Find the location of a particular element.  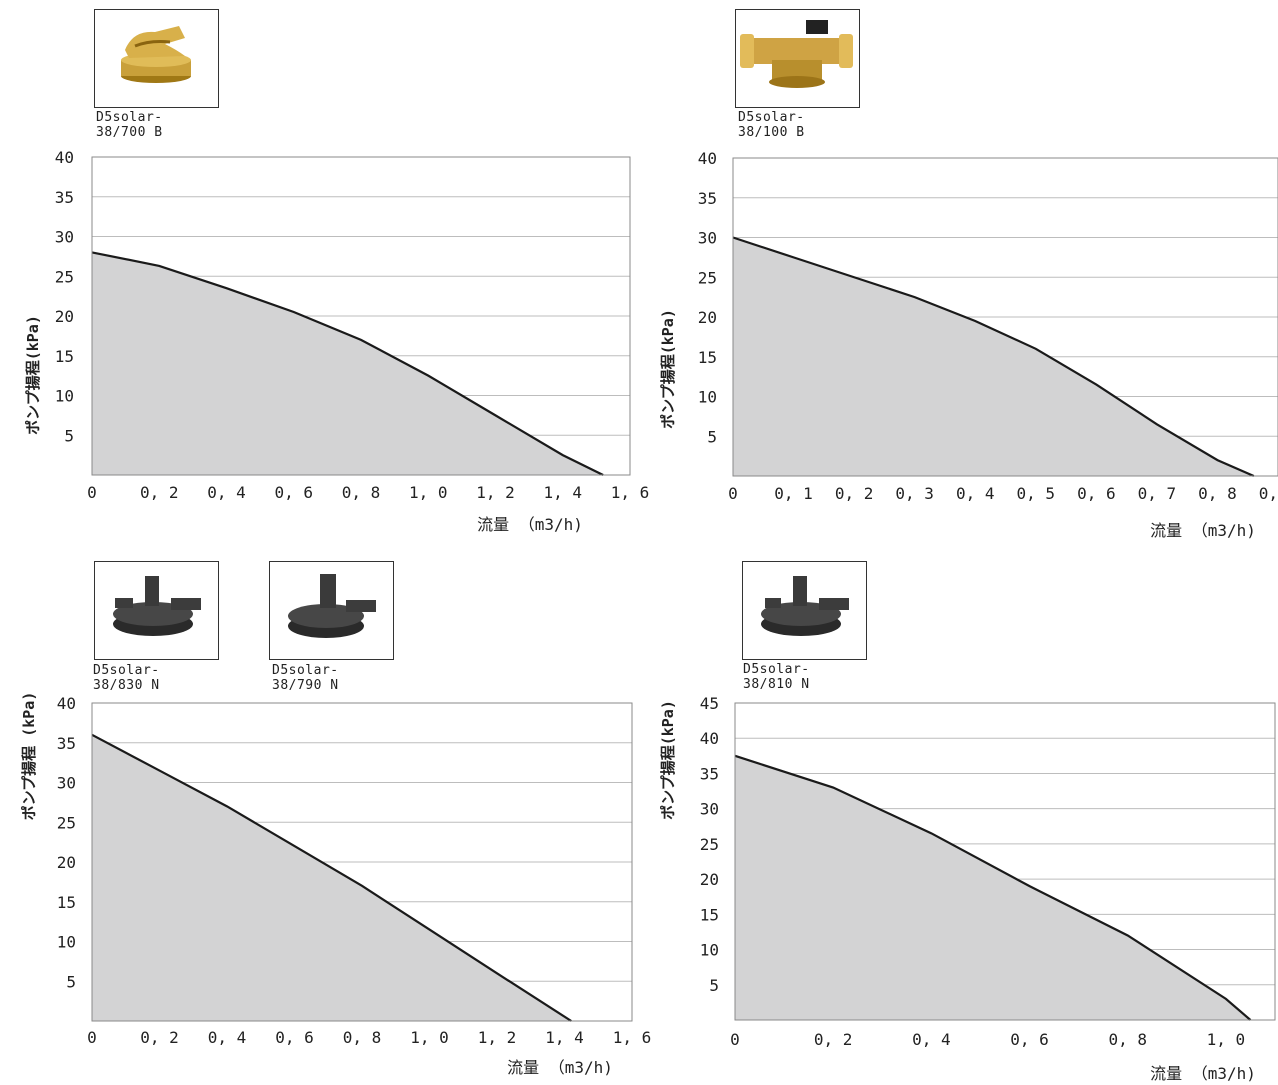

brass-pump-housing-icon is located at coordinates (156, 54).